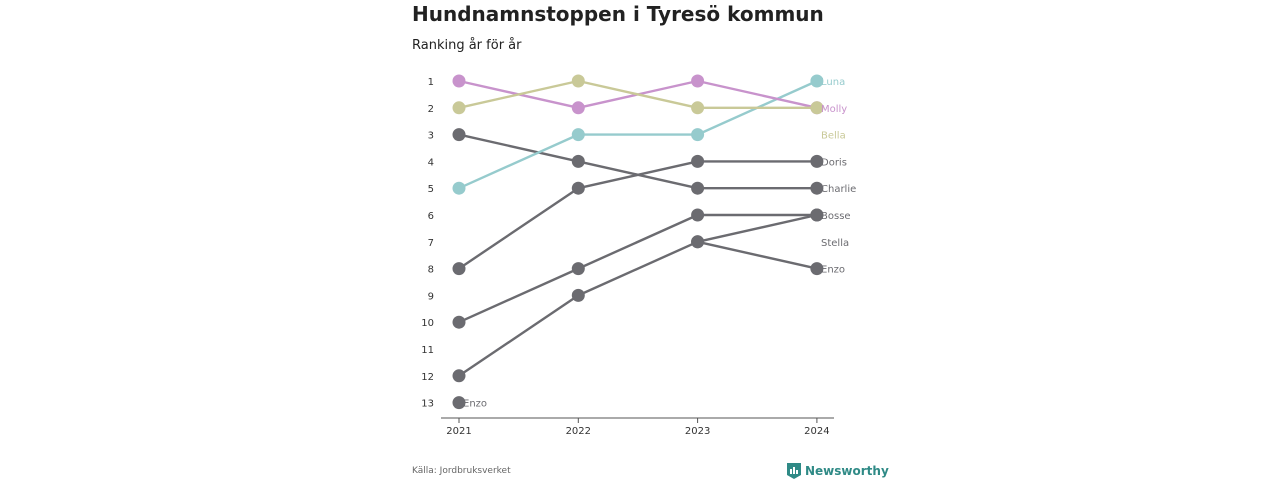 Image resolution: width=1280 pixels, height=480 pixels. Describe the element at coordinates (817, 81) in the screenshot. I see `point-luna-2024` at that location.